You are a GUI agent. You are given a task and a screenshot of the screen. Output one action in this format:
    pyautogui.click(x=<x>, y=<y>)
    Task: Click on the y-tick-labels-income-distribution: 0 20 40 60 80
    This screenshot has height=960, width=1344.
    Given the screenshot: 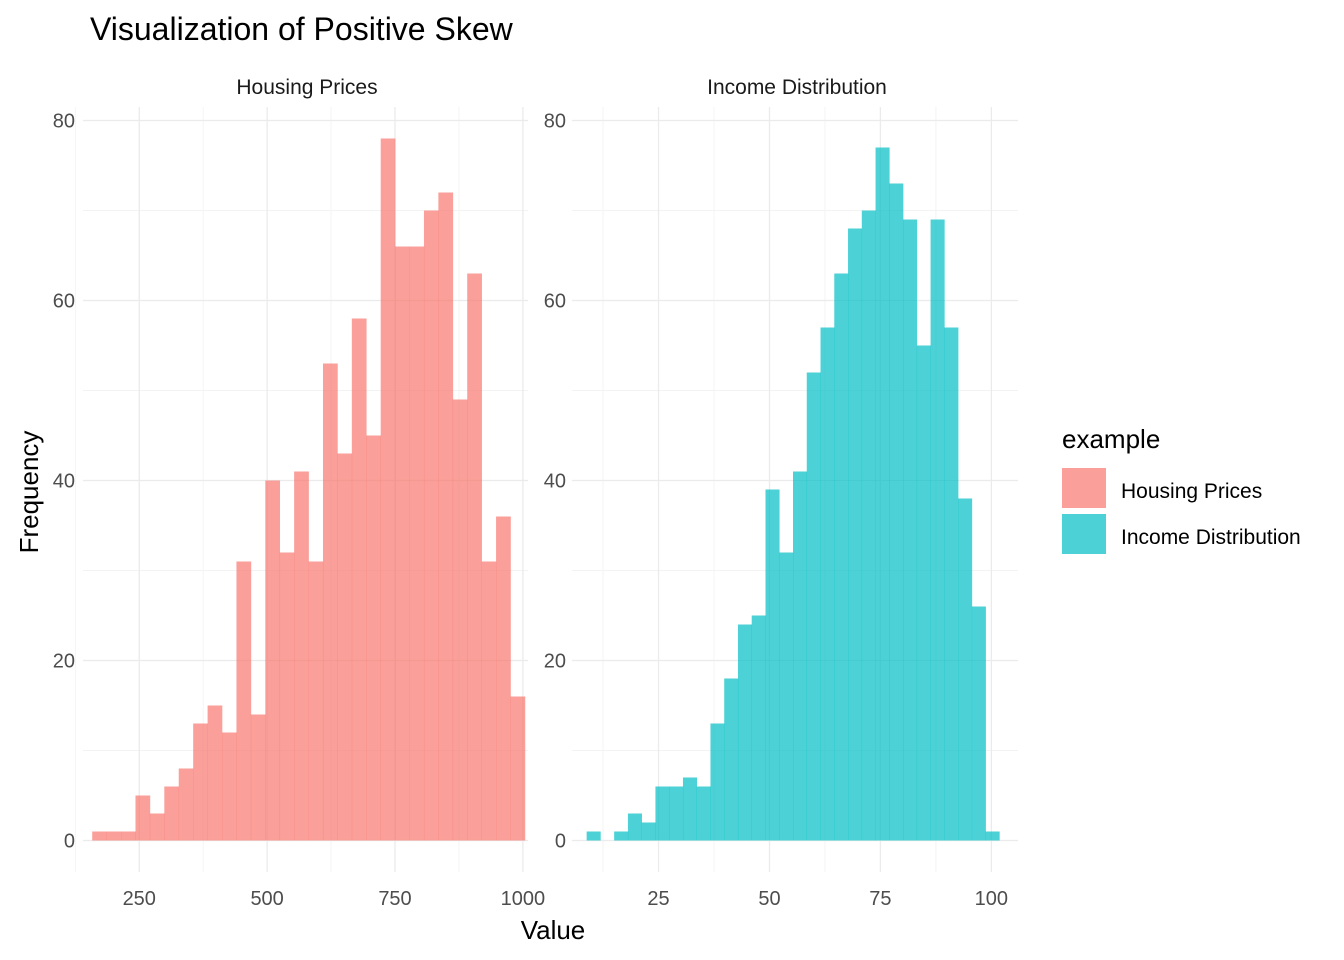 What is the action you would take?
    pyautogui.click(x=555, y=482)
    